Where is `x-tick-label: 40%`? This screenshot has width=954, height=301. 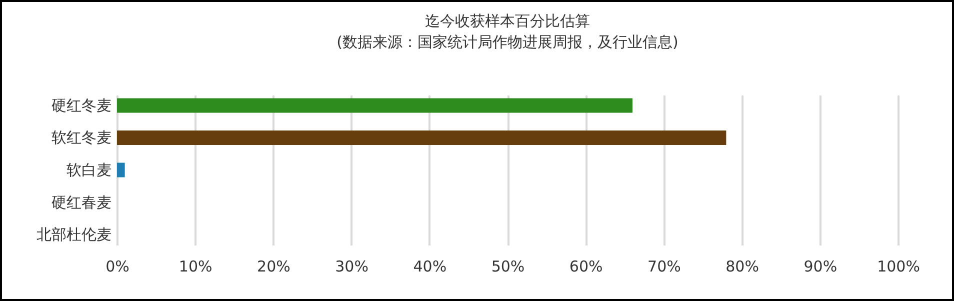 x-tick-label: 40% is located at coordinates (430, 267).